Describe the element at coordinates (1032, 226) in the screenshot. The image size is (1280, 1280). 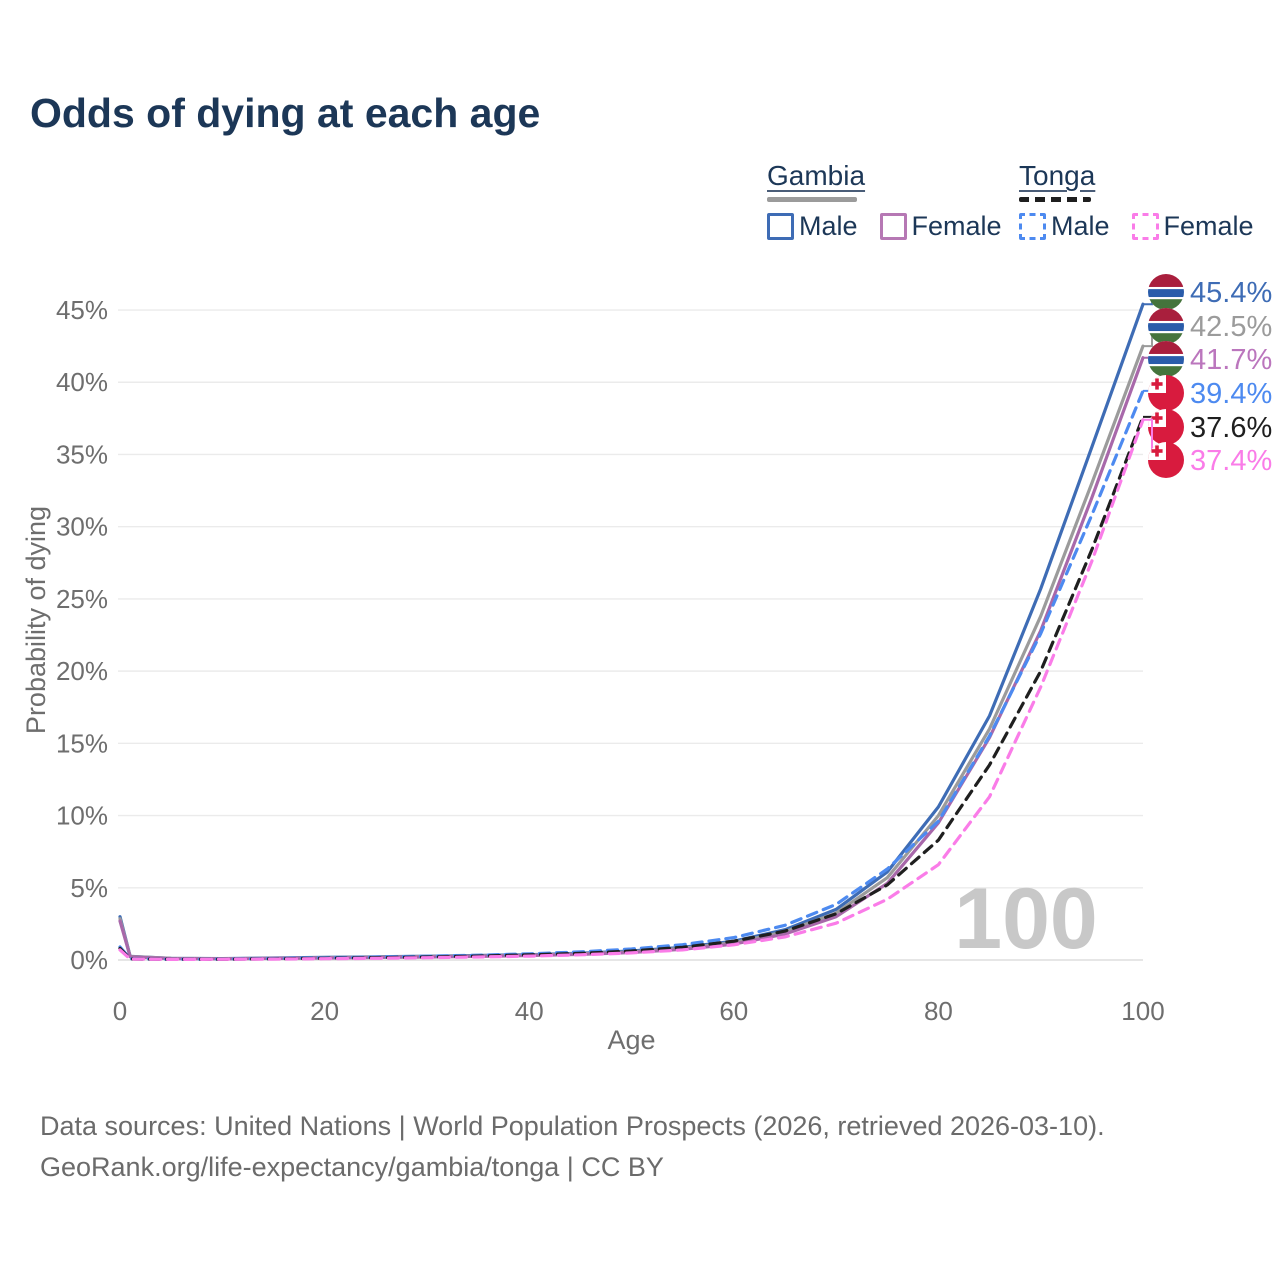
I see `tonga-male-swatch-icon` at that location.